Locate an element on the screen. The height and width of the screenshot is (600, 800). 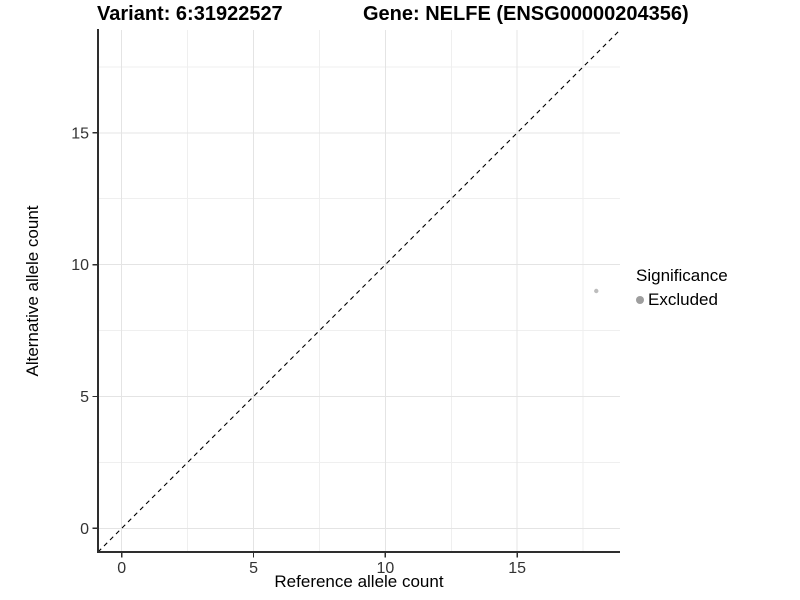
plot-title-variant: Variant: 6:31922527 is located at coordinates (190, 14).